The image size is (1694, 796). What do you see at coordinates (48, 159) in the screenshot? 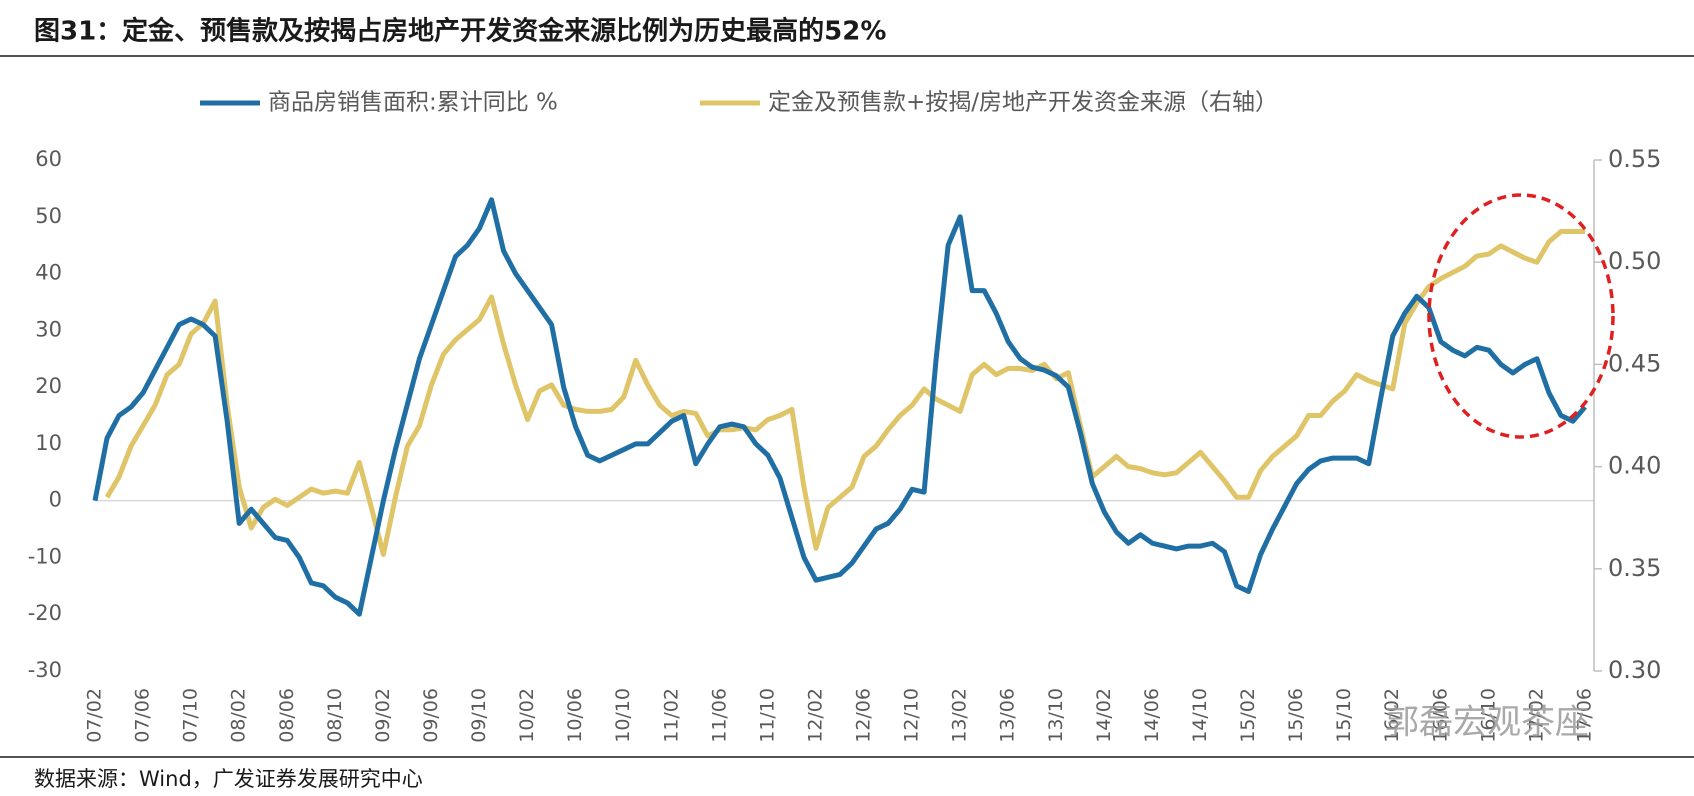
I see `y-tick-label: 60` at bounding box center [48, 159].